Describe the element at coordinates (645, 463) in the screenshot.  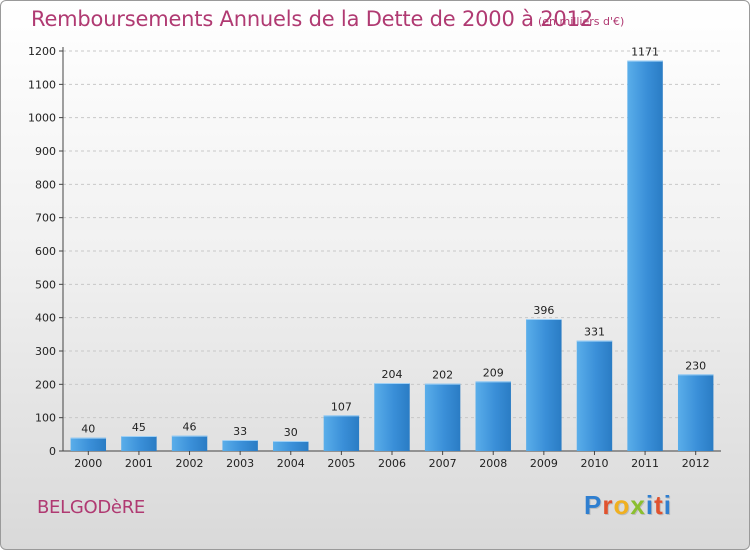
I see `x-tick-label: 2011` at that location.